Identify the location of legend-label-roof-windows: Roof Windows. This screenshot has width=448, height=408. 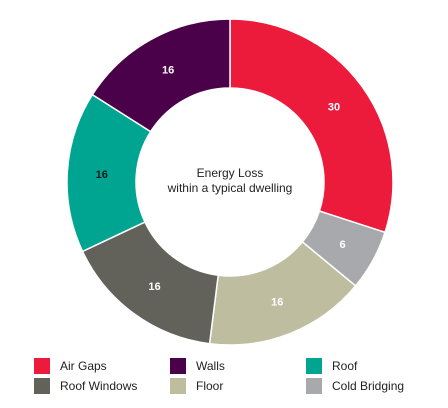
(99, 386).